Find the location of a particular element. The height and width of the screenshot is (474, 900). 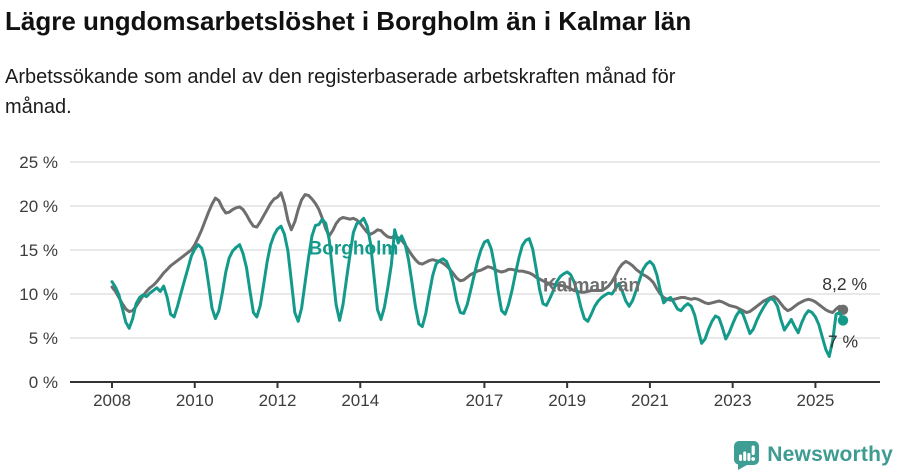

exclamation-stem is located at coordinates (753, 450).